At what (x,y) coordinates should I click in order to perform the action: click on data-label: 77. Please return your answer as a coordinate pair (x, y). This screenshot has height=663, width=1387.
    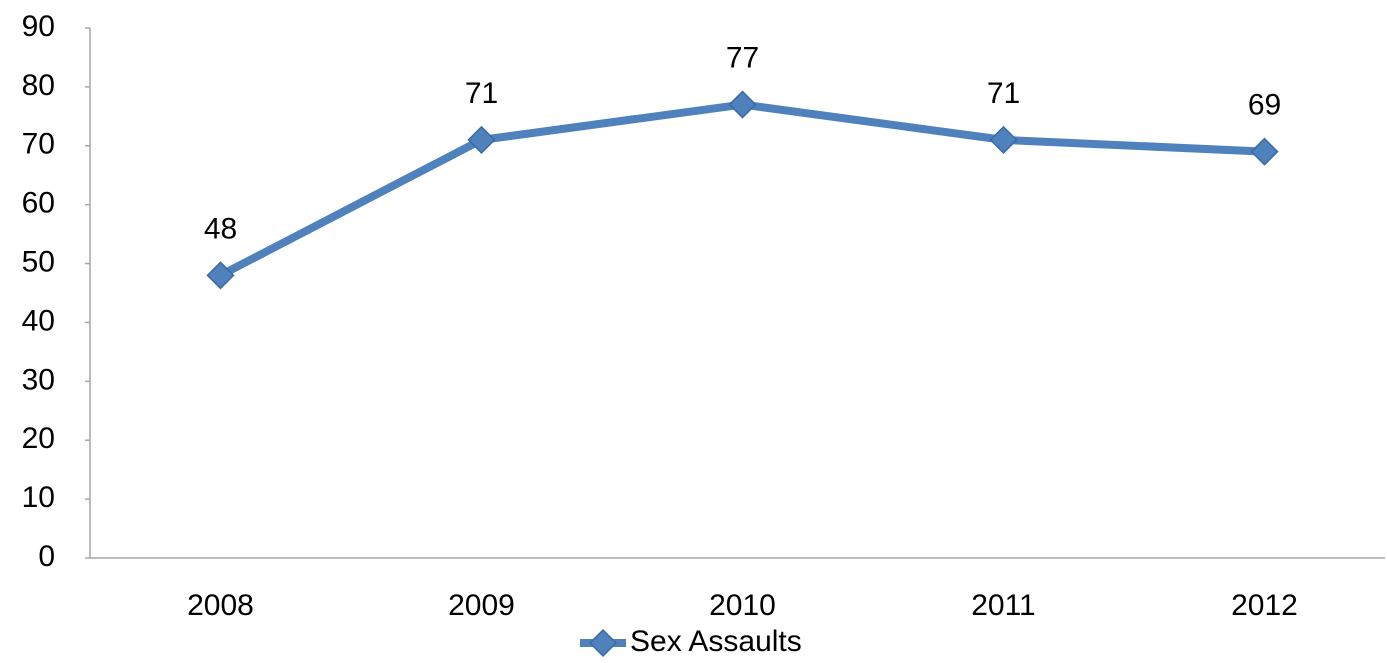
    Looking at the image, I should click on (742, 57).